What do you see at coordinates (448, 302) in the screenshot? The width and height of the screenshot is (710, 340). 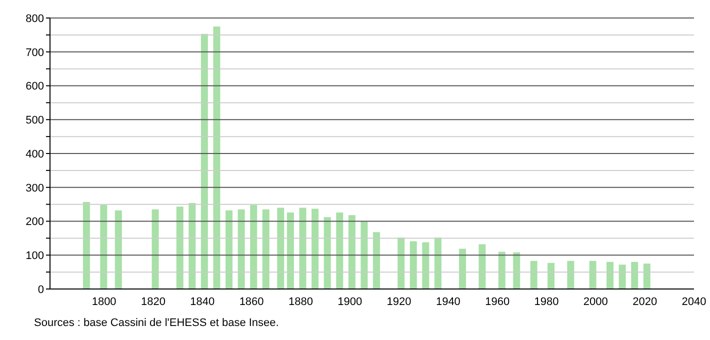 I see `x-tick-label: 1940` at bounding box center [448, 302].